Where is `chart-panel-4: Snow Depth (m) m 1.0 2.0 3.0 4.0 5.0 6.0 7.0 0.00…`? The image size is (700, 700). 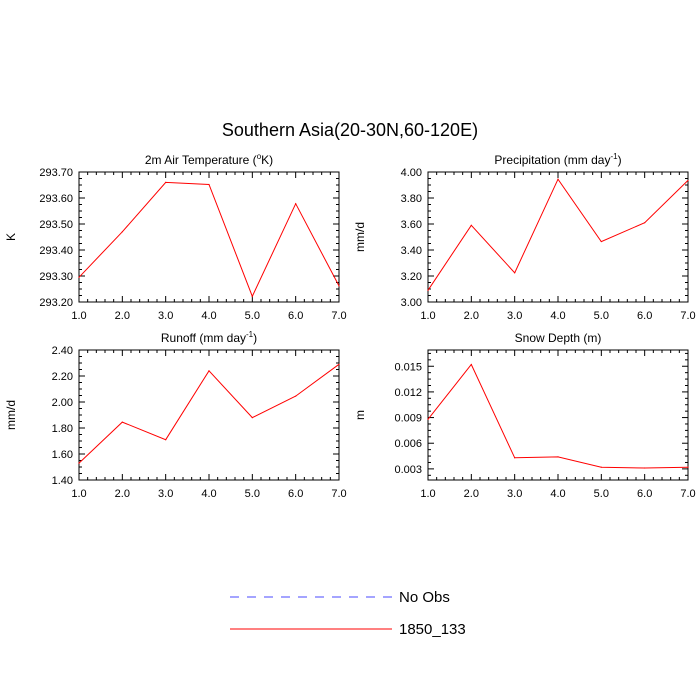 chart-panel-4: Snow Depth (m) m 1.0 2.0 3.0 4.0 5.0 6.0 7.0 0.00… is located at coordinates (524, 415).